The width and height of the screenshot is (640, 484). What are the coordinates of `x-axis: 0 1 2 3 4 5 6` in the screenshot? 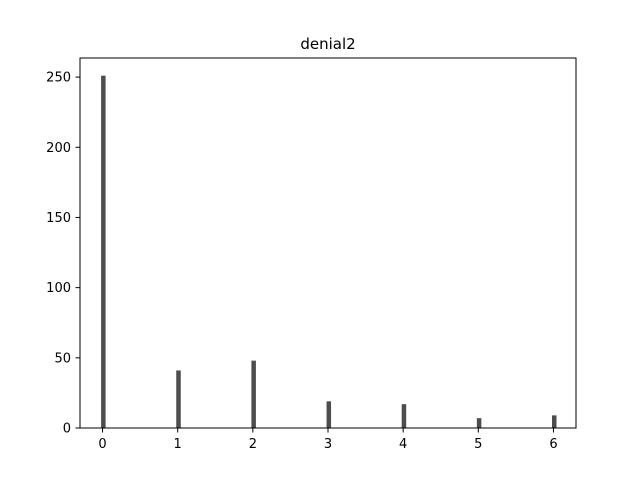 It's located at (328, 440).